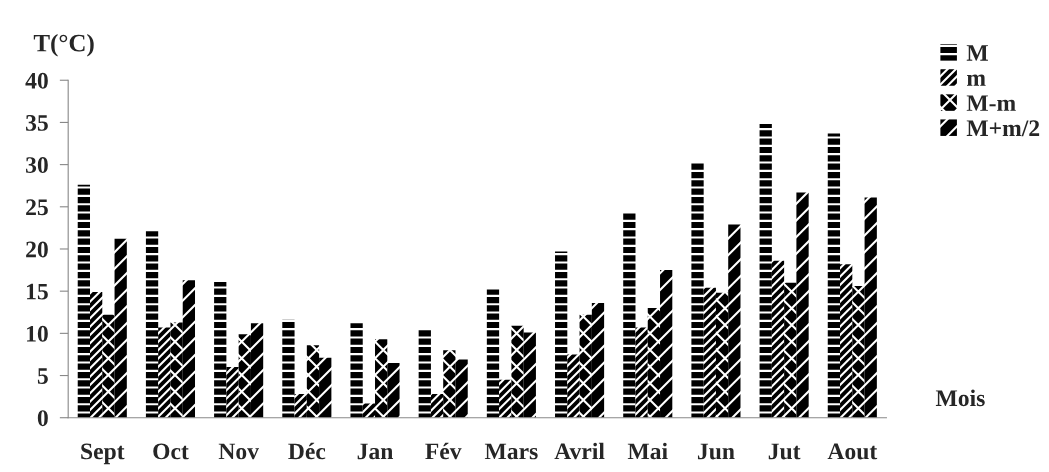 The height and width of the screenshot is (472, 1049). Describe the element at coordinates (579, 451) in the screenshot. I see `x-tick-label: Avril` at that location.